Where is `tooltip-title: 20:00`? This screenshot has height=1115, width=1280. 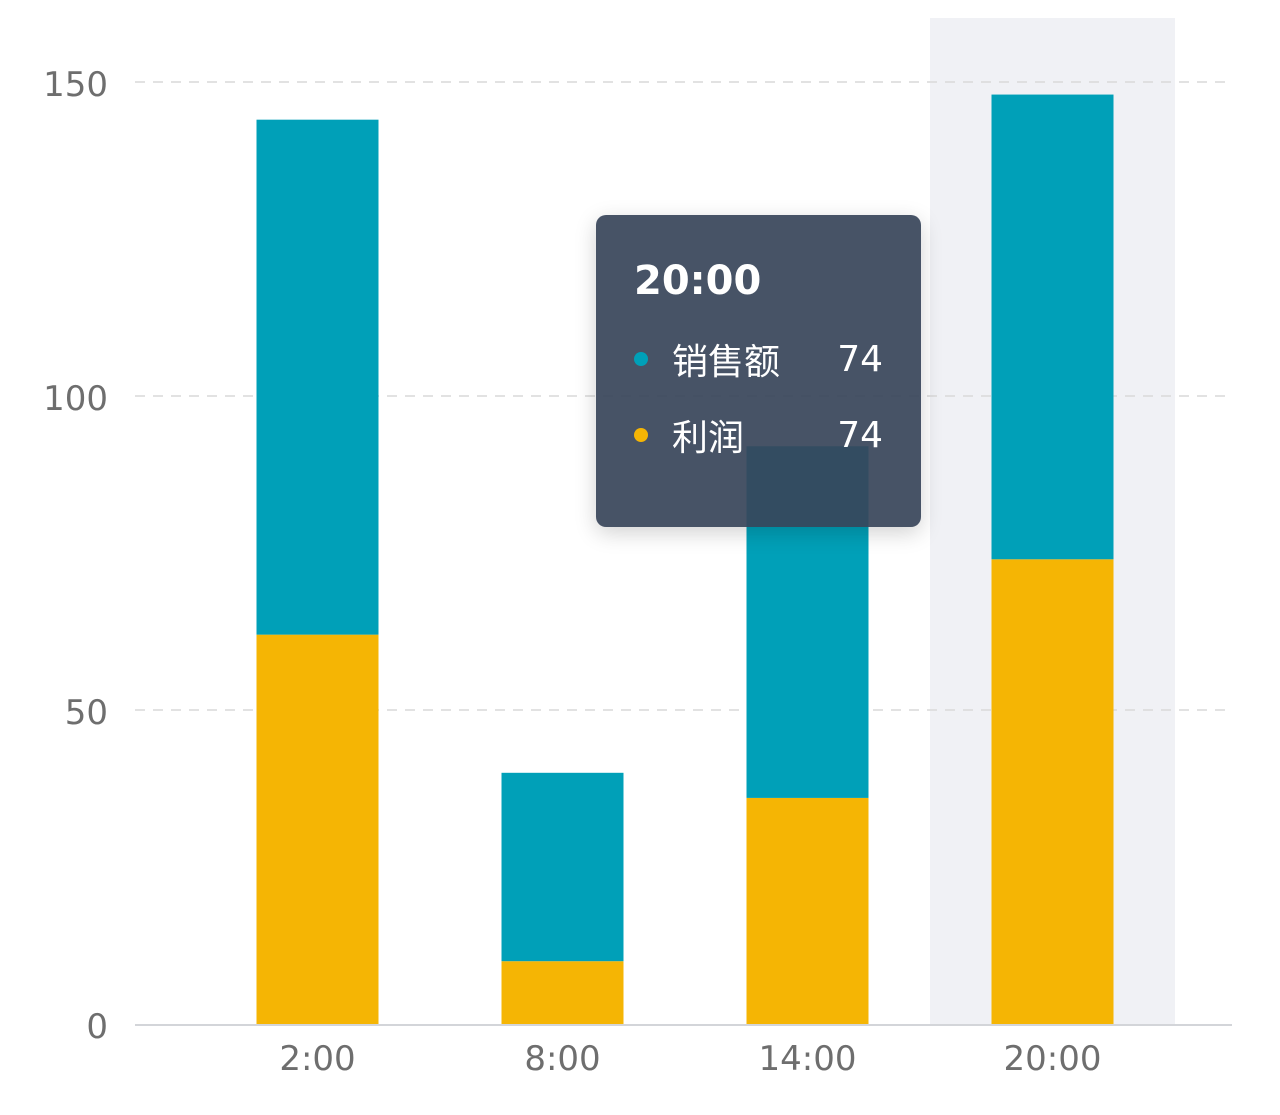 tooltip-title: 20:00 is located at coordinates (698, 281).